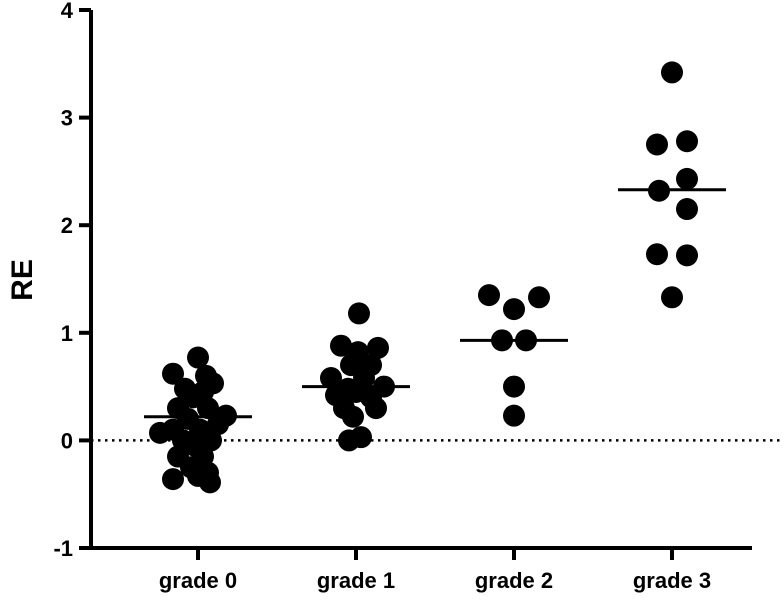  I want to click on x-category-label: grade 2, so click(514, 580).